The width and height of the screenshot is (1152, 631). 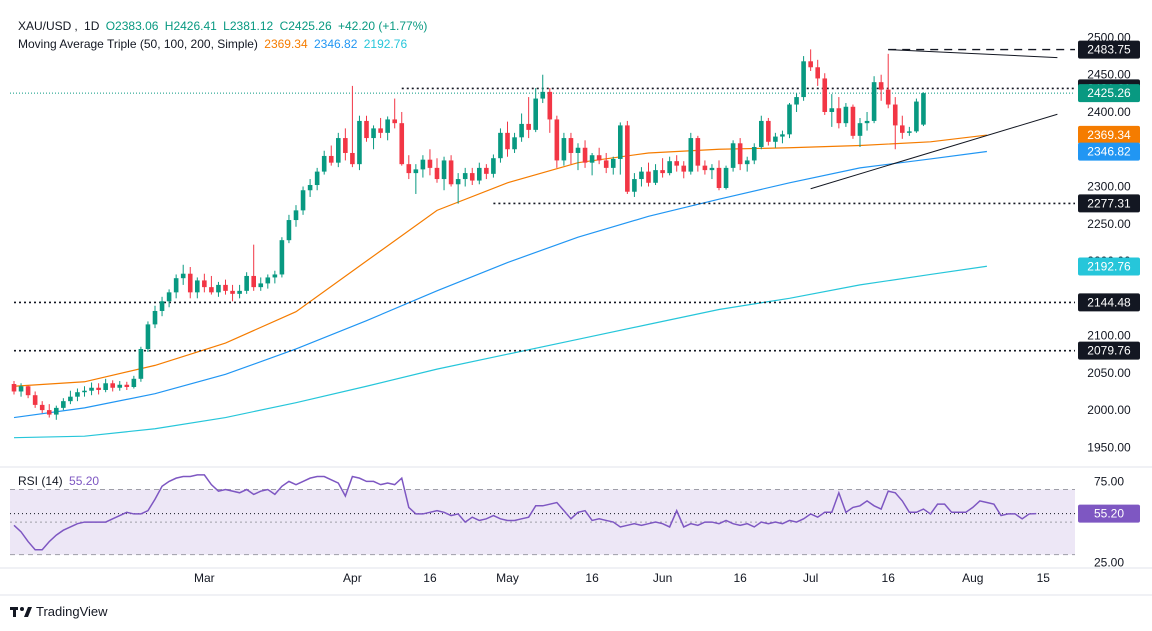 What do you see at coordinates (45, 26) in the screenshot?
I see `symbol-name: XAU/USD` at bounding box center [45, 26].